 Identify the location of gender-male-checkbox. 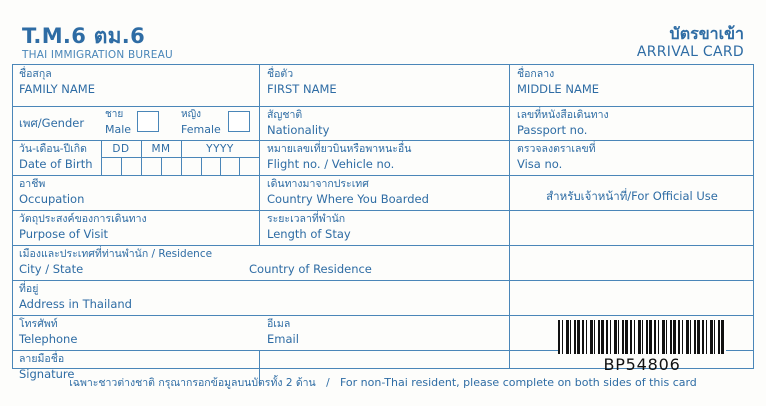
(148, 121).